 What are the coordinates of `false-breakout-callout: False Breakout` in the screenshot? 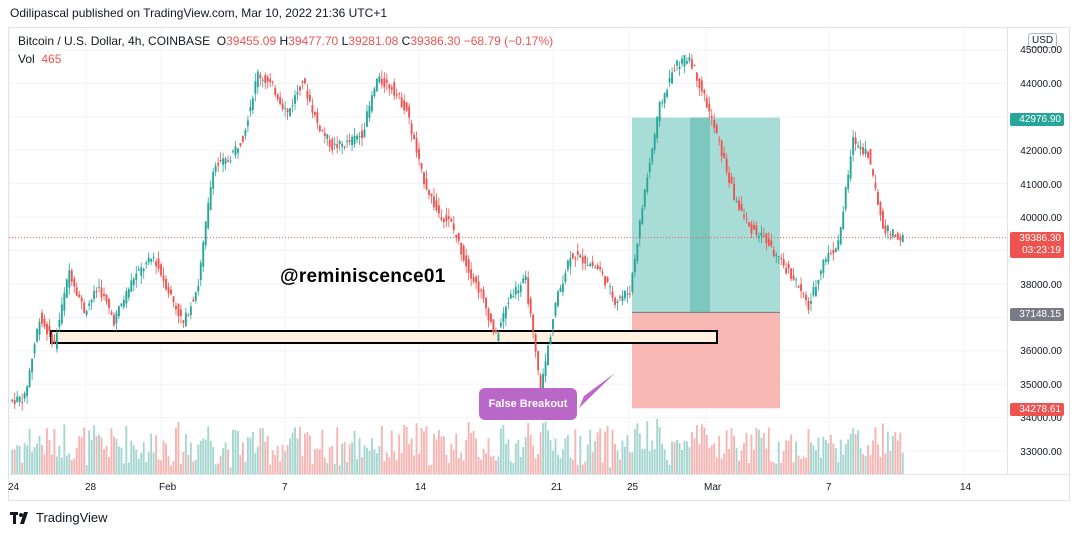 It's located at (528, 404).